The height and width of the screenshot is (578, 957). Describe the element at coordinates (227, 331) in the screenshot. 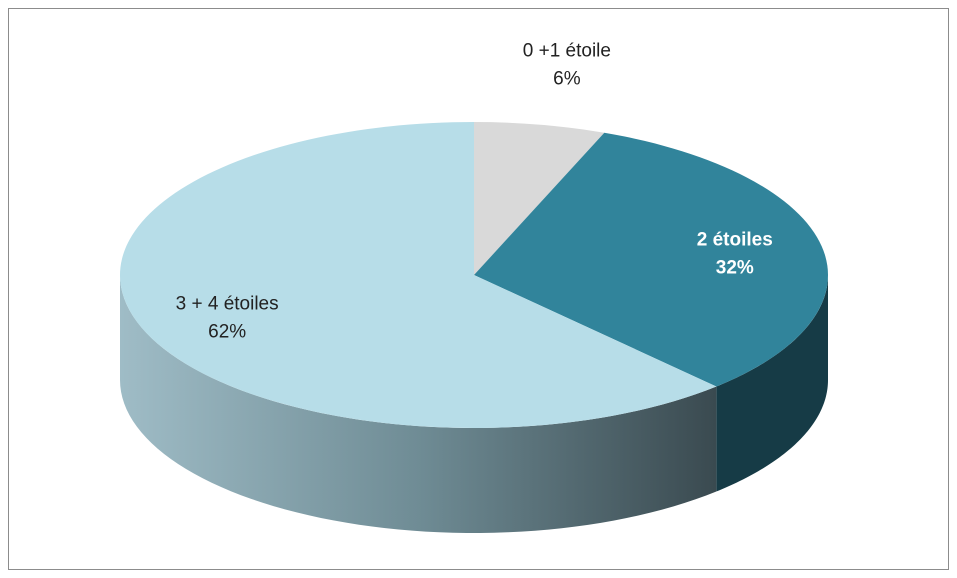

I see `slice-value-label: 62%` at that location.